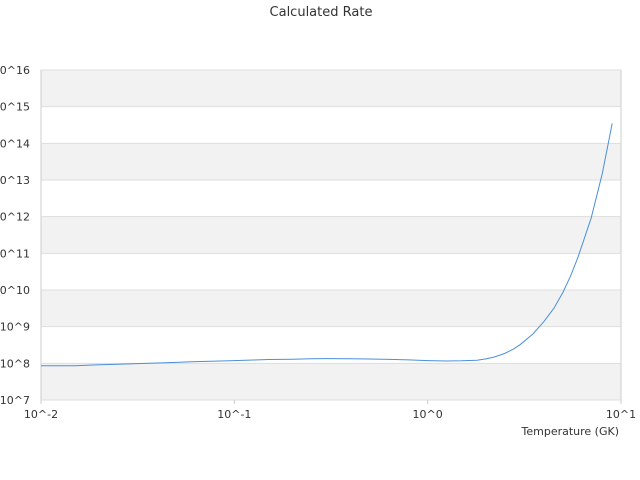  Describe the element at coordinates (15, 253) in the screenshot. I see `y-tick-label: 10^11` at that location.